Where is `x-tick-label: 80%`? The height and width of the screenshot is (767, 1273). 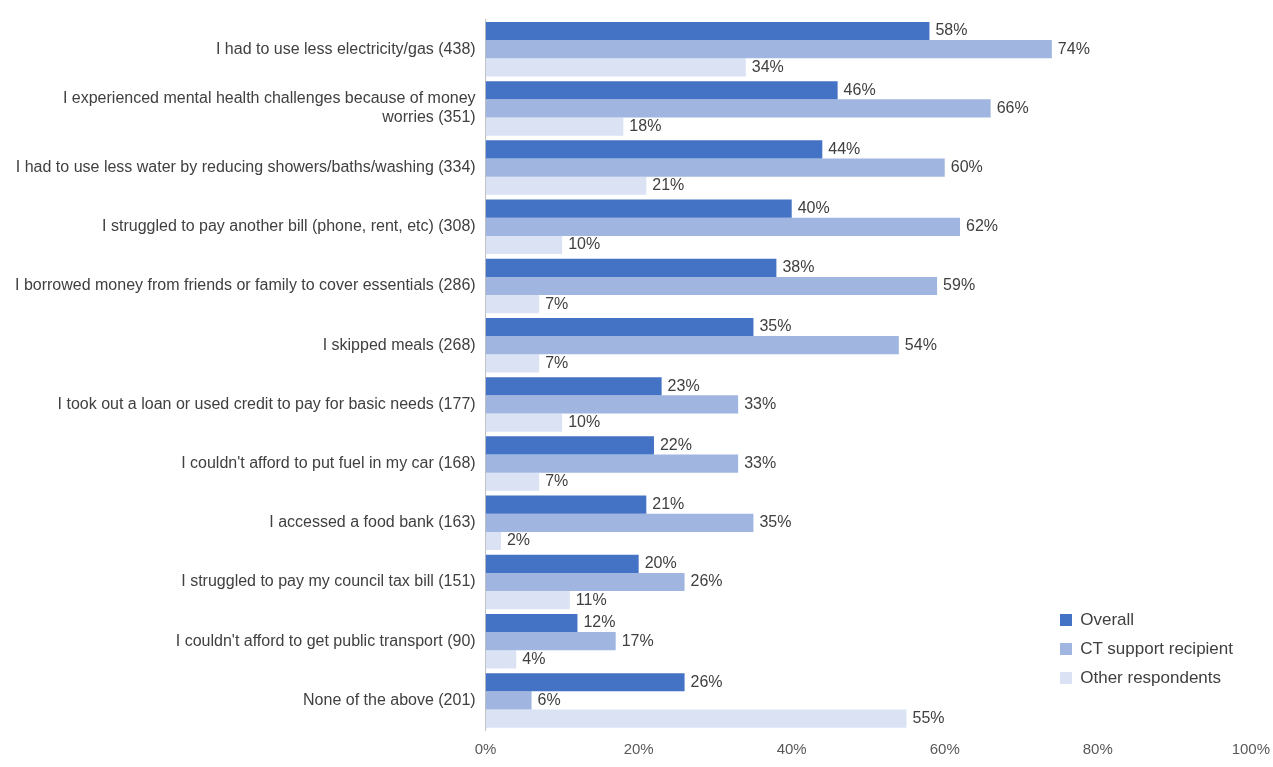
x-tick-label: 80% is located at coordinates (1097, 749).